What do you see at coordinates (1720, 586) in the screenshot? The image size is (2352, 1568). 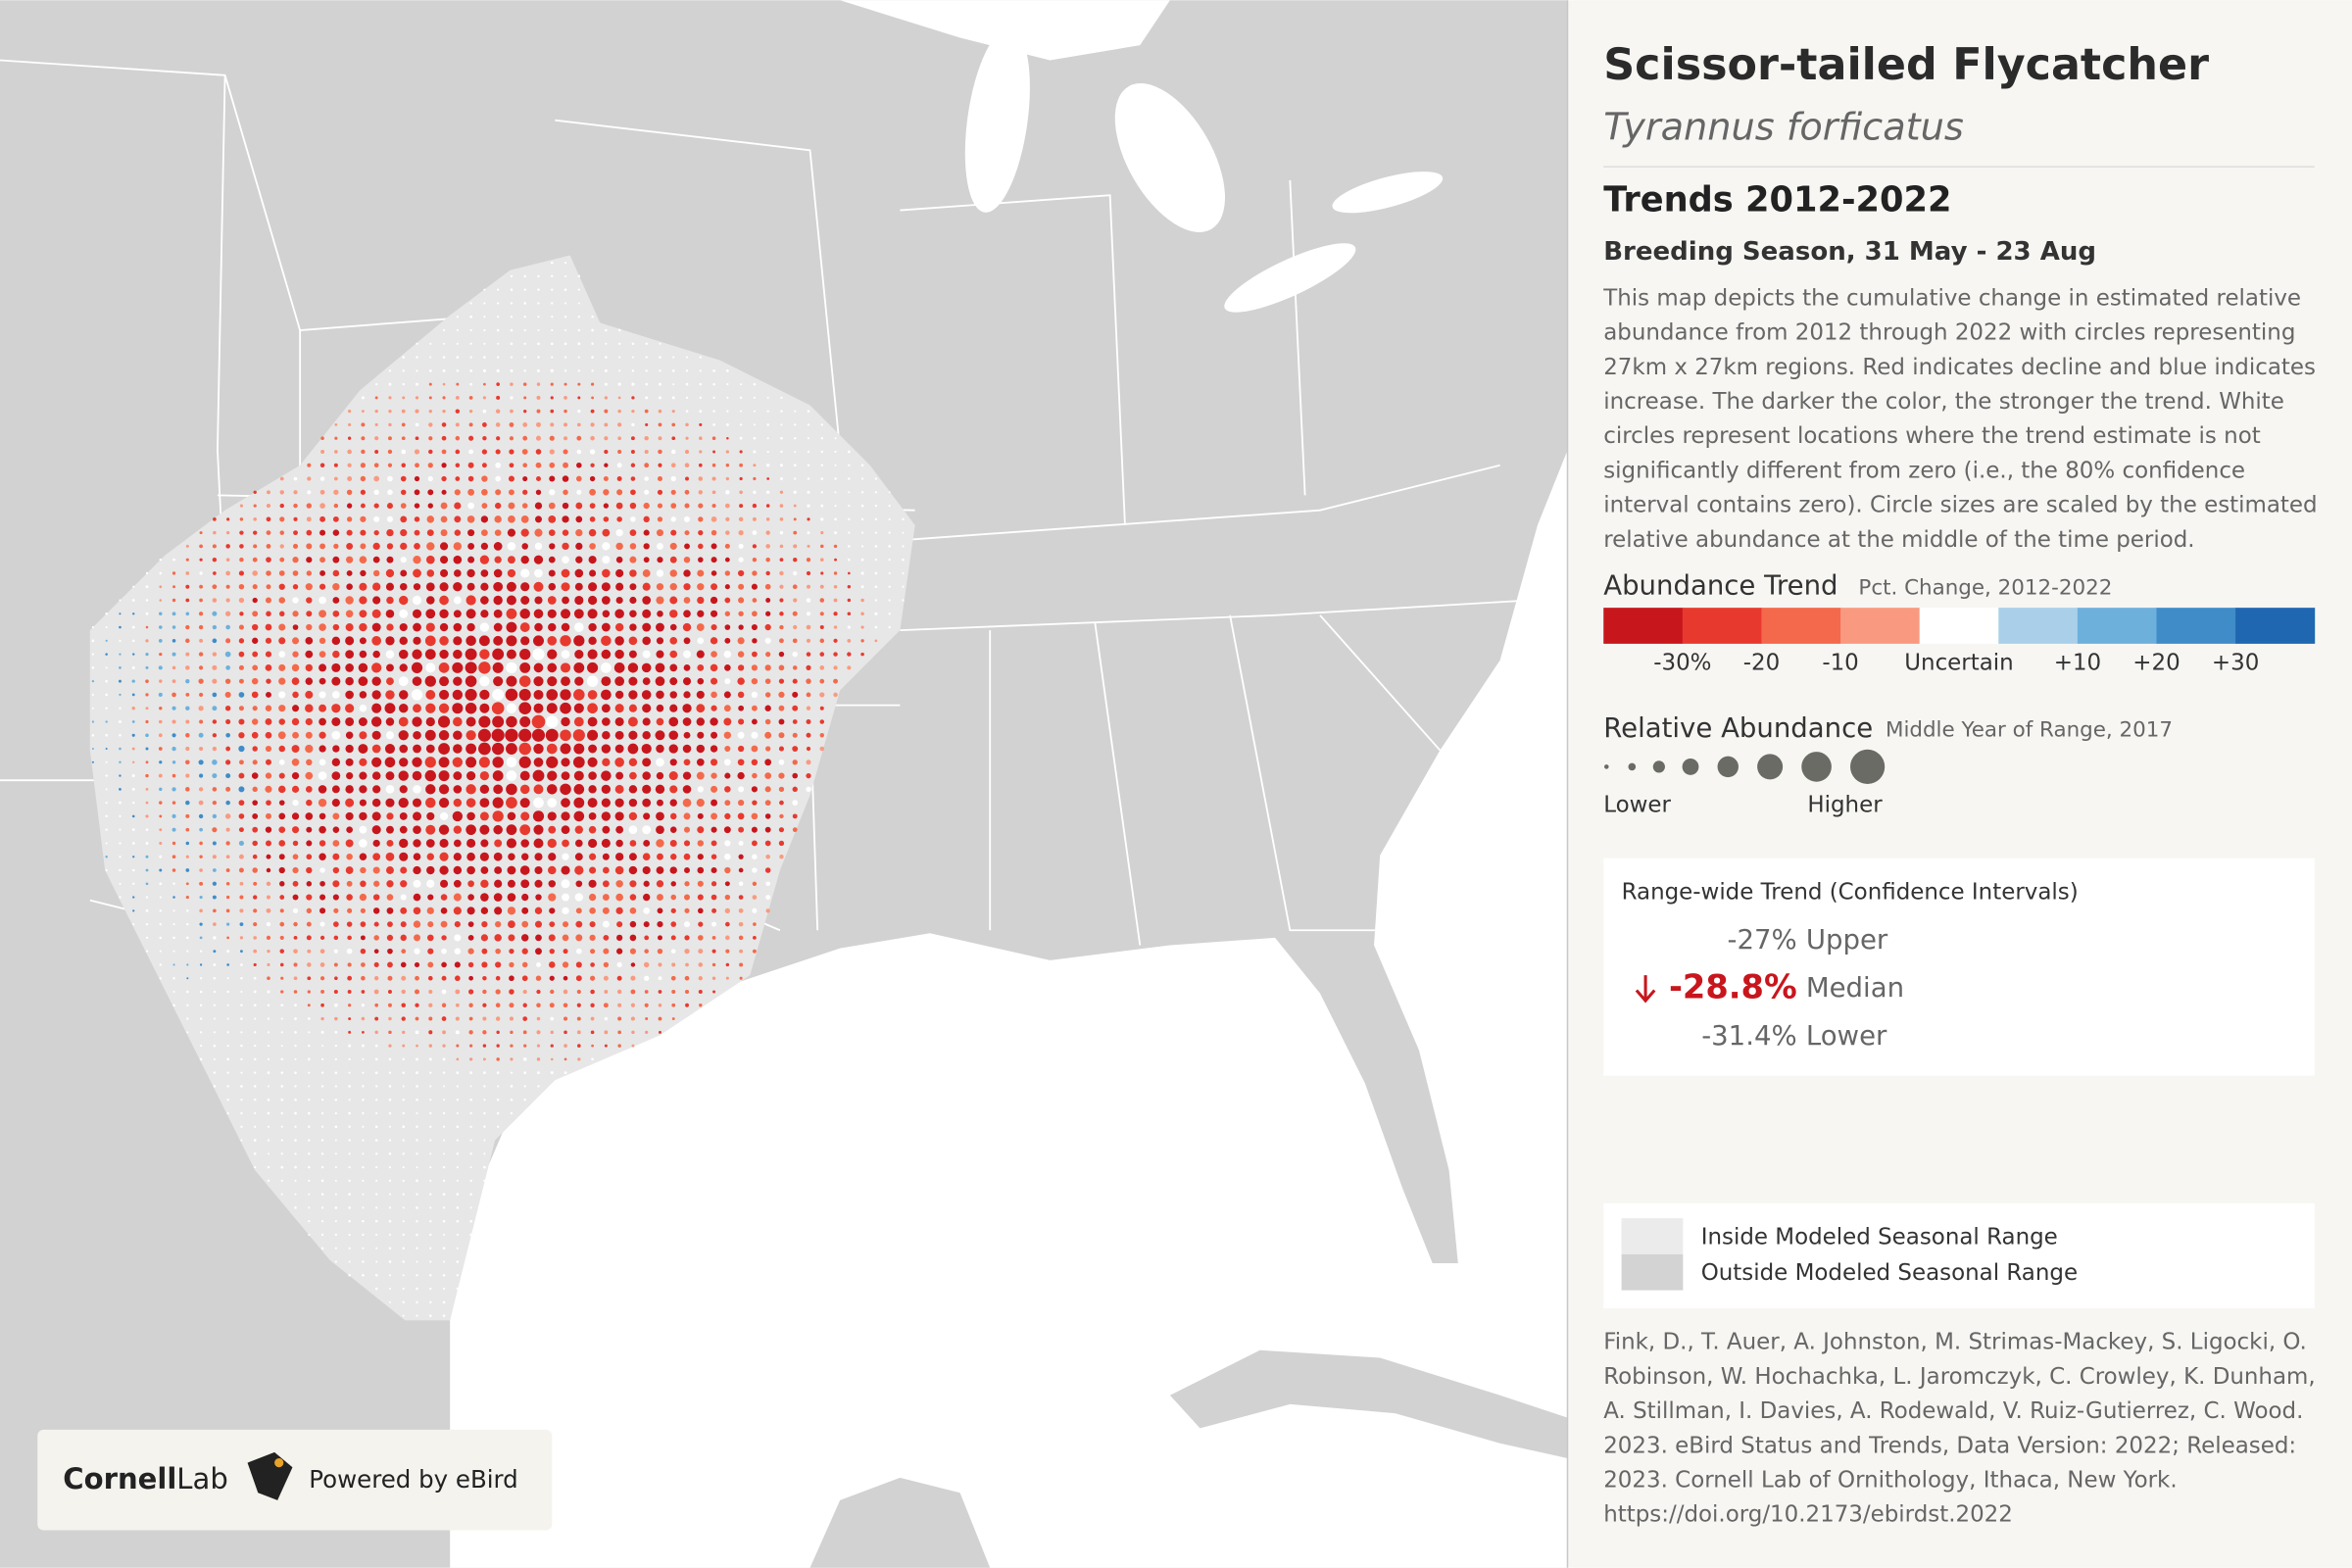 I see `trend-legend-title: Abundance Trend` at bounding box center [1720, 586].